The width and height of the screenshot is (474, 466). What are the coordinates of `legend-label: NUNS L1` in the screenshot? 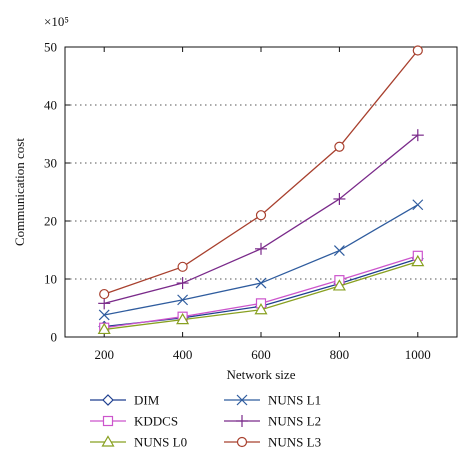 It's located at (294, 400).